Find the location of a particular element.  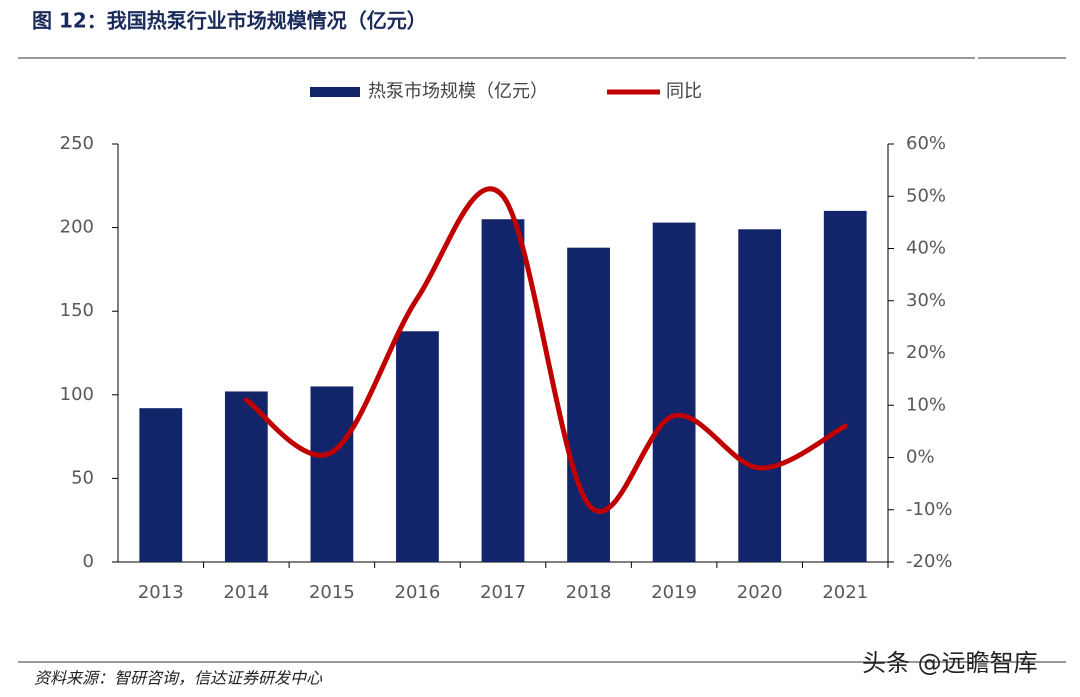

y-tick-label: 100 is located at coordinates (77, 394).